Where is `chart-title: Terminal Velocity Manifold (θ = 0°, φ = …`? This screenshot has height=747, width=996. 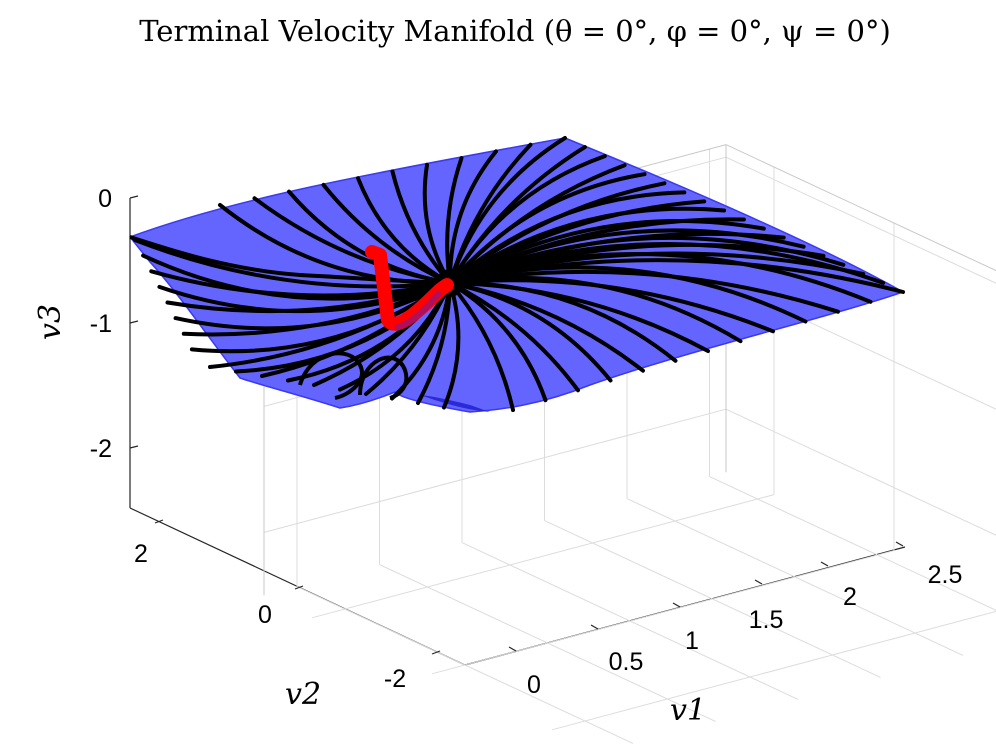 chart-title: Terminal Velocity Manifold (θ = 0°, φ = … is located at coordinates (515, 31).